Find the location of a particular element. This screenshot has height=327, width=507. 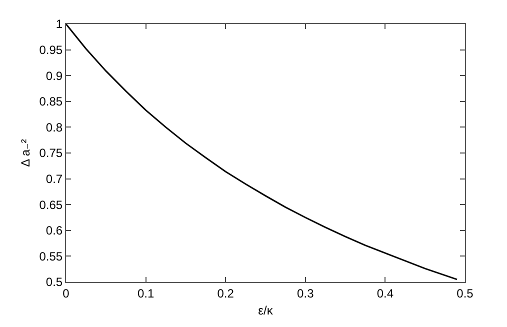

y-tick-label: 0.75 is located at coordinates (51, 153).